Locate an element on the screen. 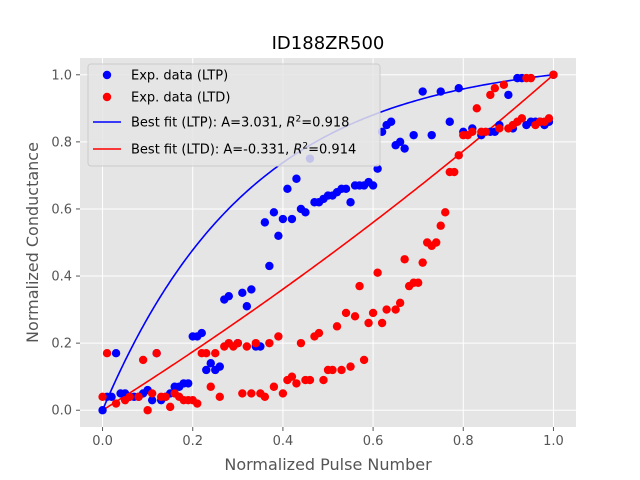 This screenshot has width=640, height=480. y-tick-label: 1.0 is located at coordinates (61, 75).